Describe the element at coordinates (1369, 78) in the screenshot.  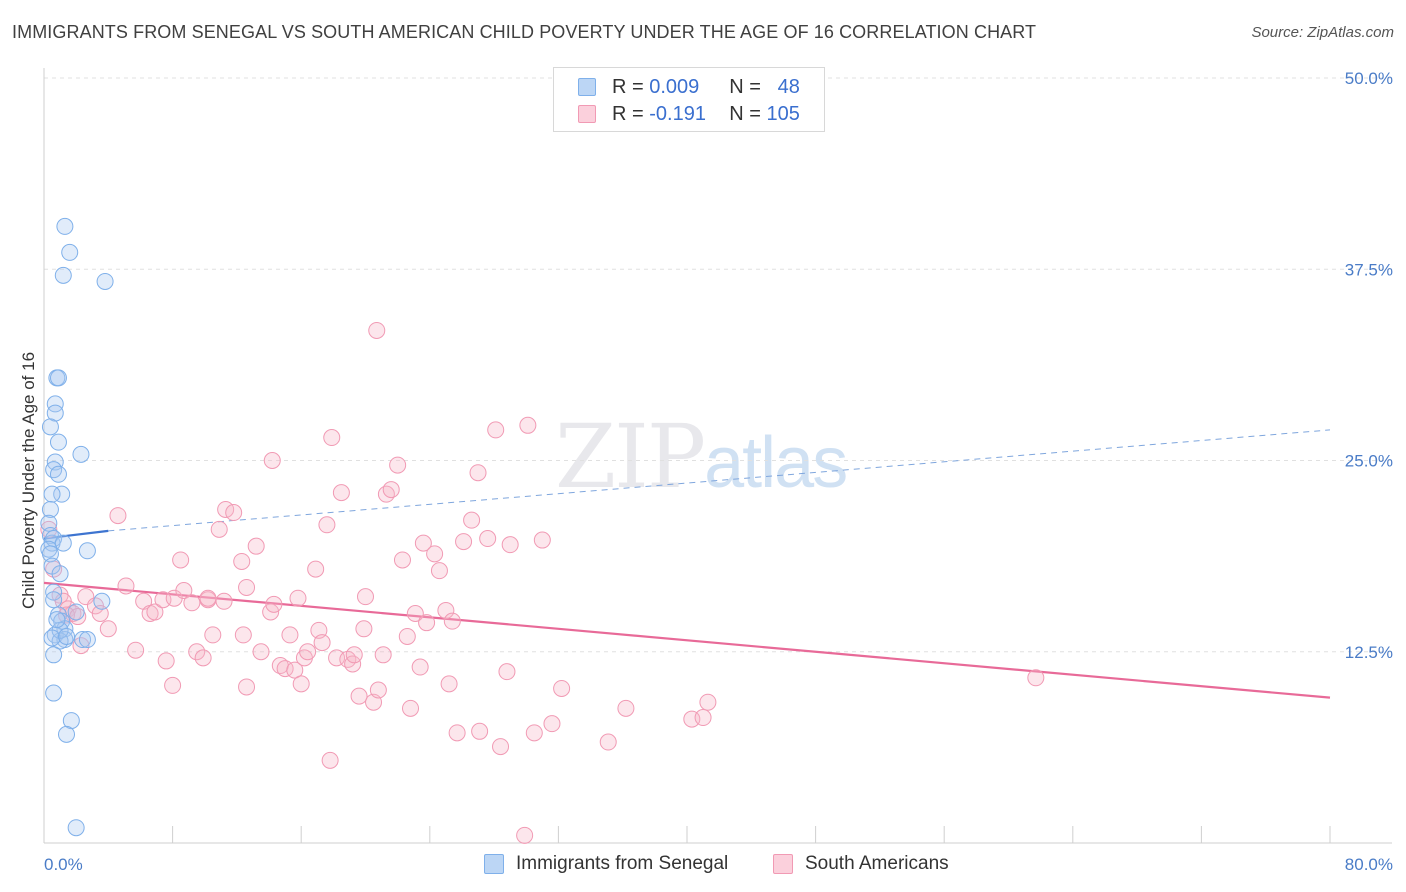
I see `y-tick-label: 50.0%` at that location.